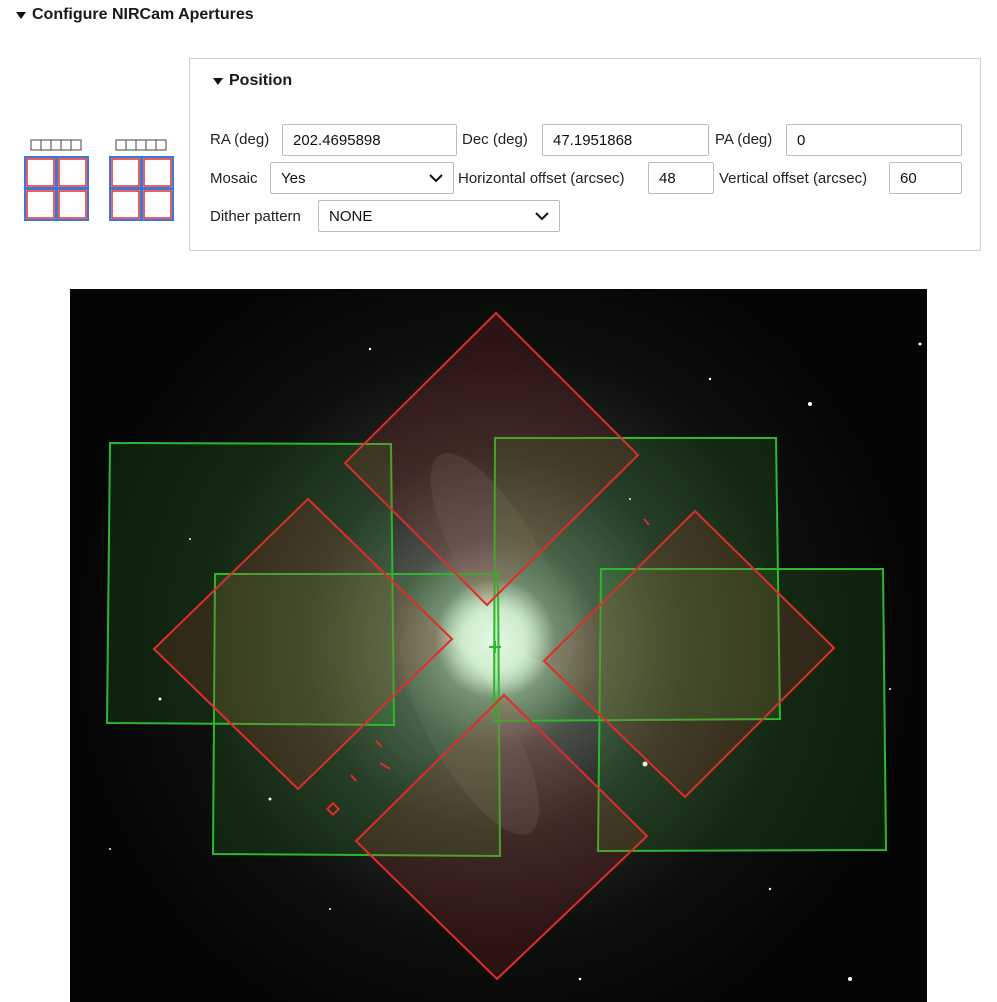  What do you see at coordinates (495, 139) in the screenshot?
I see `dec-label: Dec (deg)` at bounding box center [495, 139].